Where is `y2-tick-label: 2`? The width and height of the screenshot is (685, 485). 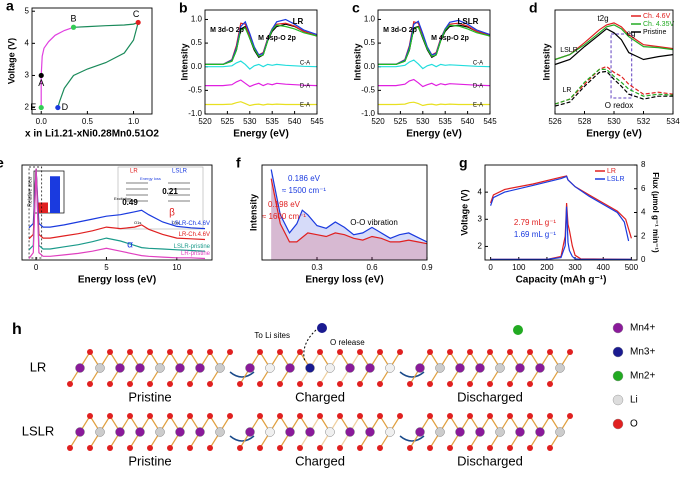
y2-tick-label: 2 is located at coordinates (643, 235).